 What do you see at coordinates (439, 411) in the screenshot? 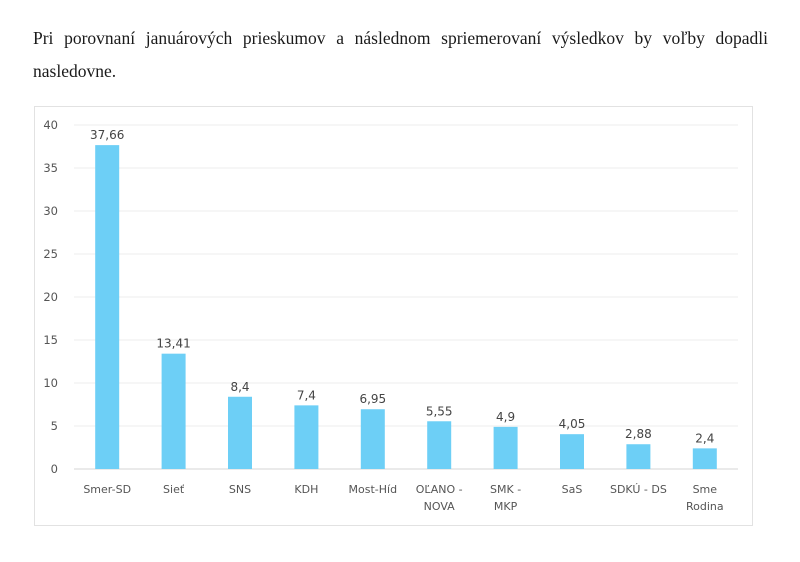
I see `data-label: 5,55` at bounding box center [439, 411].